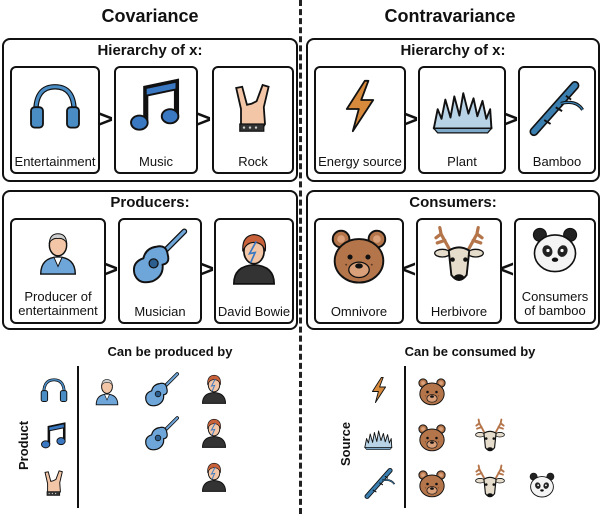 Image resolution: width=600 pixels, height=514 pixels. What do you see at coordinates (150, 202) in the screenshot?
I see `producers-title: Producers:` at bounding box center [150, 202].